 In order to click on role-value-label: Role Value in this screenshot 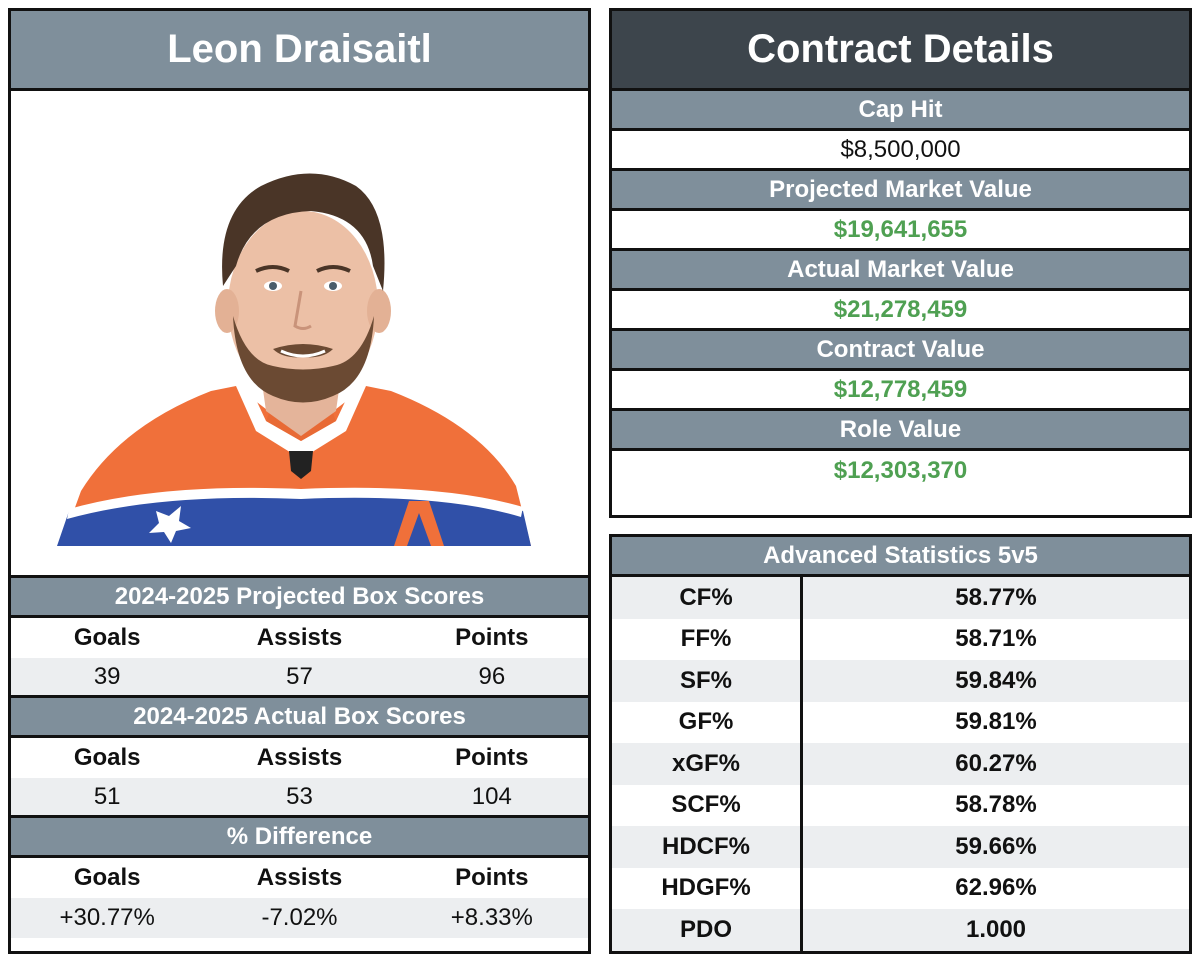, I will do `click(900, 431)`.